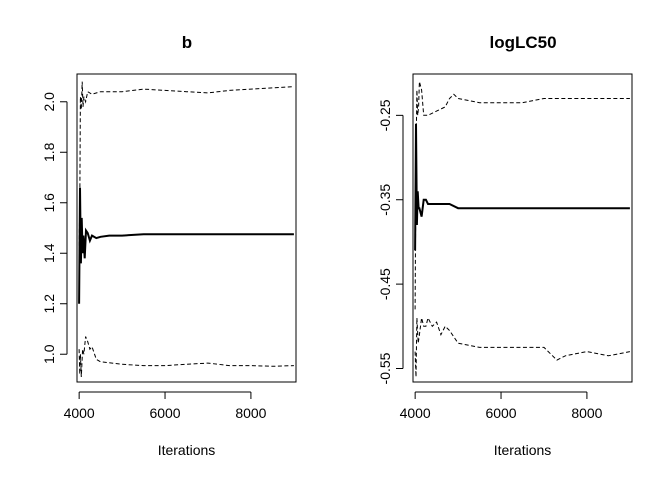  What do you see at coordinates (385, 200) in the screenshot?
I see `y-tick-label: -0.35` at bounding box center [385, 200].